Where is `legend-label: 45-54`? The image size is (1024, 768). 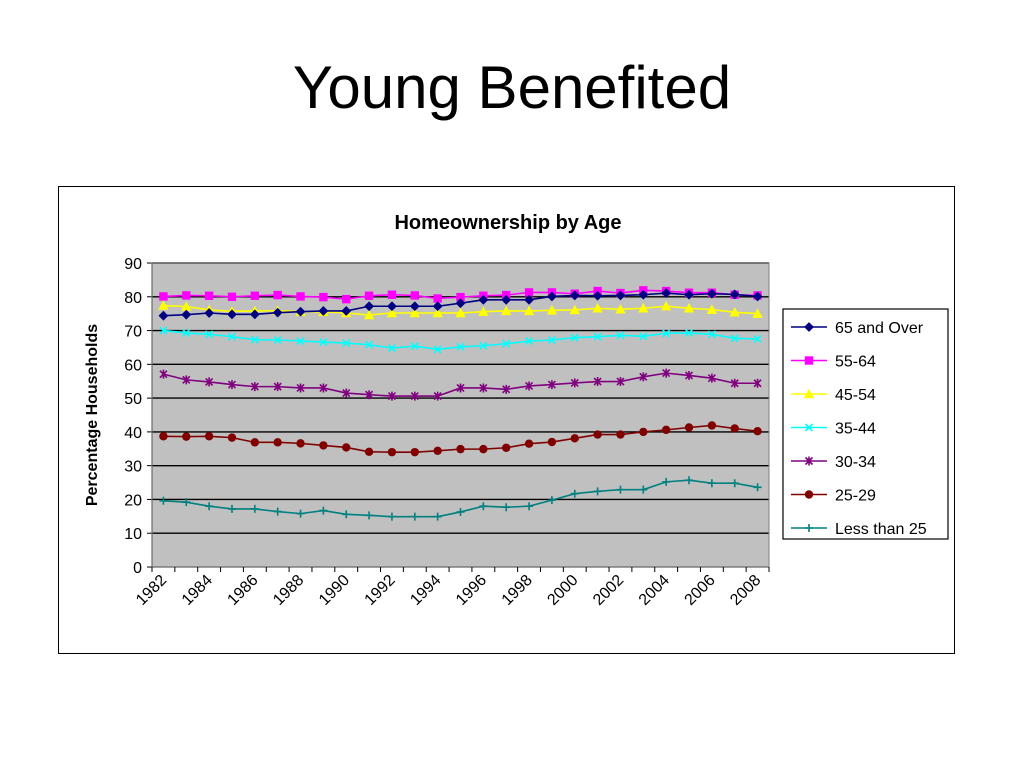 legend-label: 45-54 is located at coordinates (855, 395).